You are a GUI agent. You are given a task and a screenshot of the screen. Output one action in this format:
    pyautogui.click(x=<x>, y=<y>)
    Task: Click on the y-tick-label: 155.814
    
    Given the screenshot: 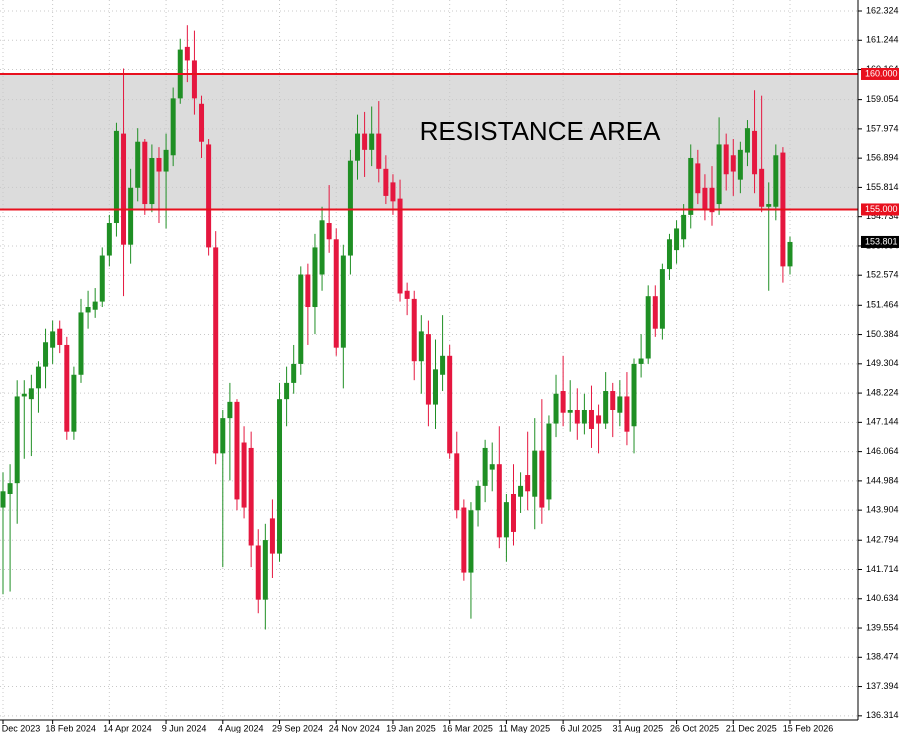 What is the action you would take?
    pyautogui.click(x=882, y=187)
    